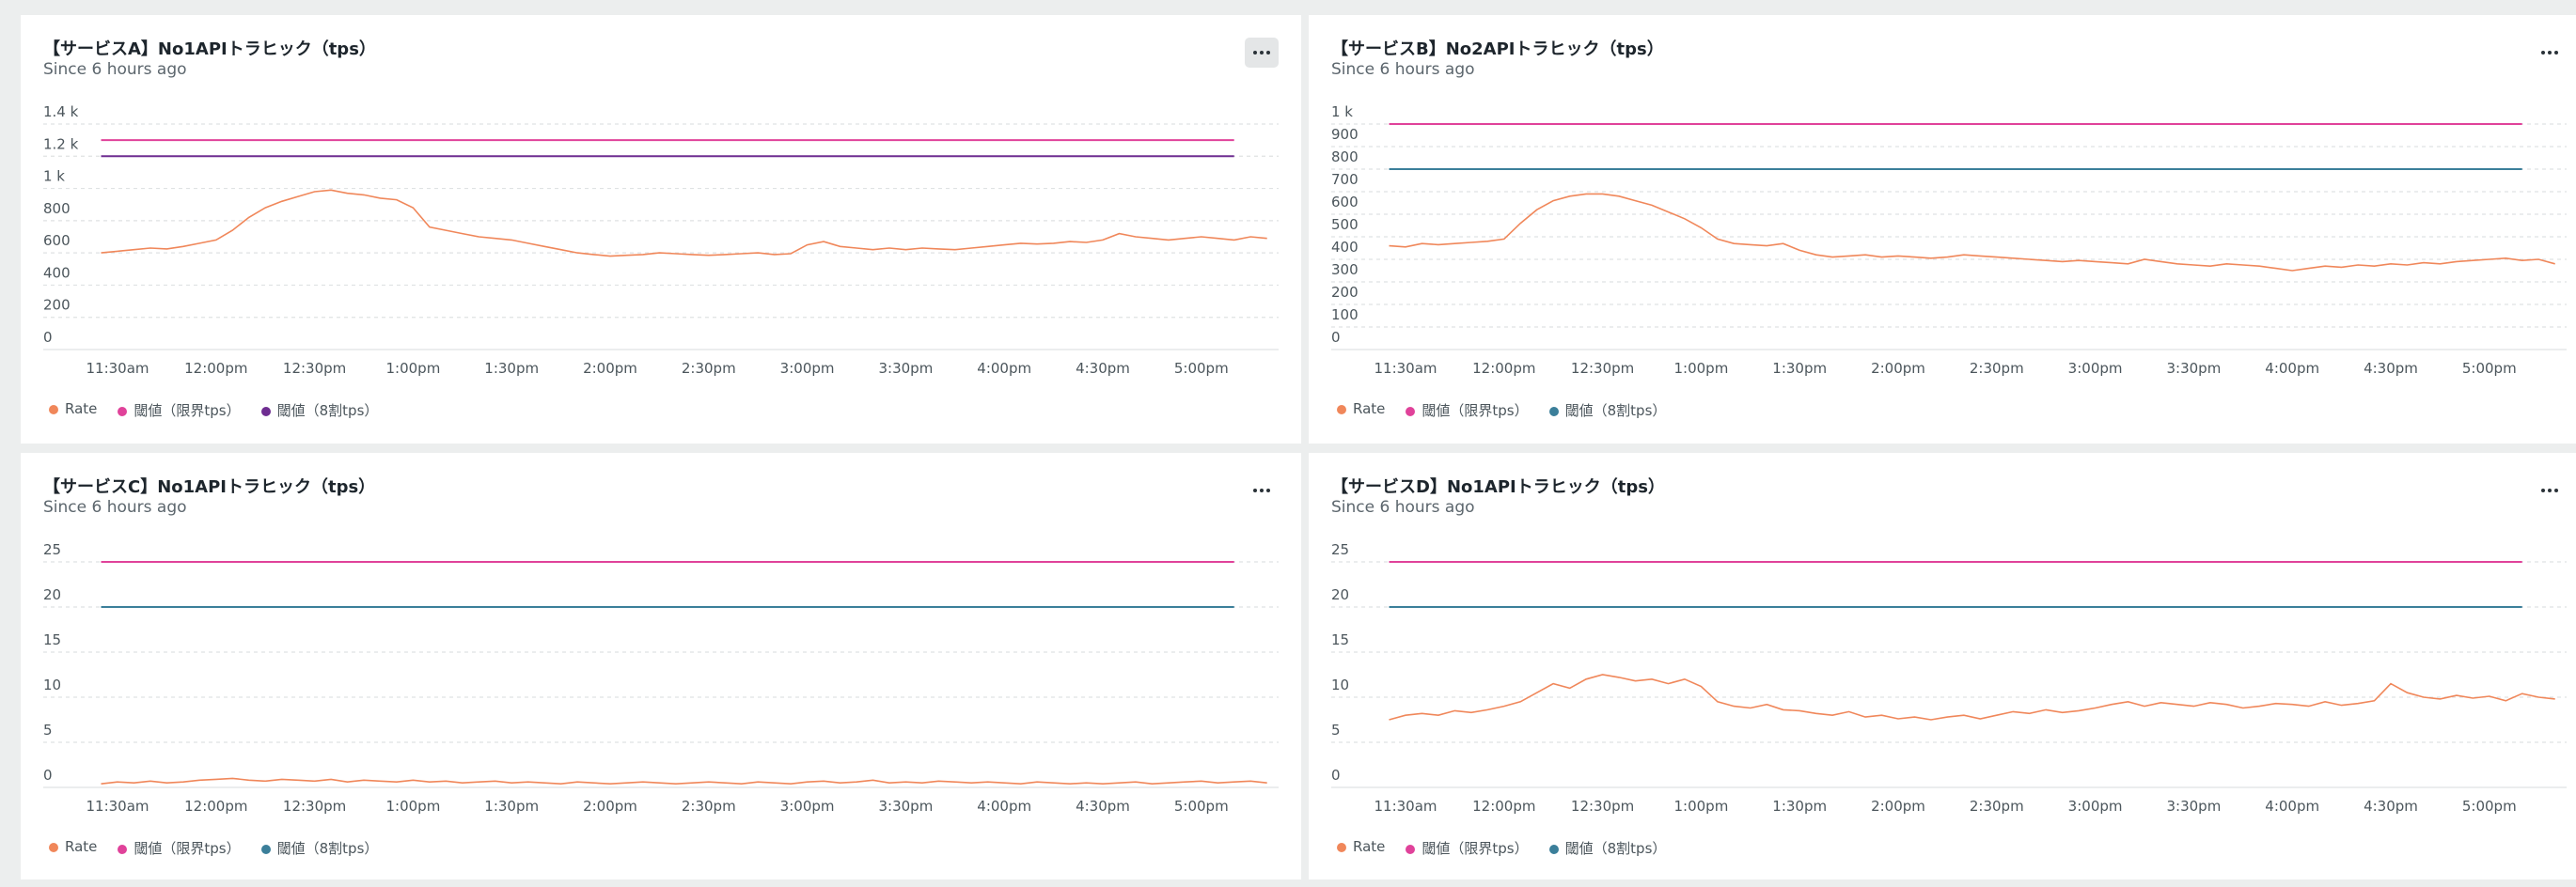  What do you see at coordinates (82, 408) in the screenshot?
I see `legend-label: Rate` at bounding box center [82, 408].